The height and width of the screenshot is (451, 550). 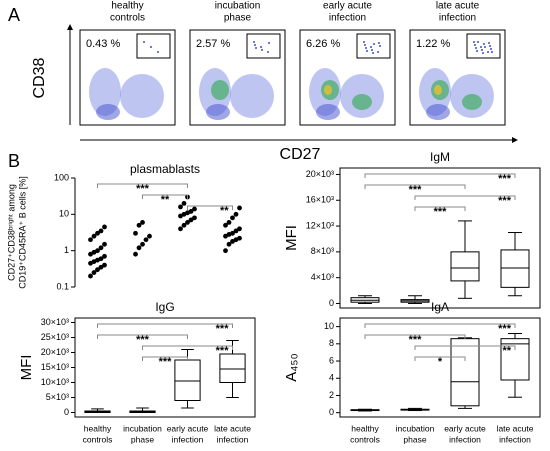 What do you see at coordinates (263, 46) in the screenshot?
I see `gate` at bounding box center [263, 46].